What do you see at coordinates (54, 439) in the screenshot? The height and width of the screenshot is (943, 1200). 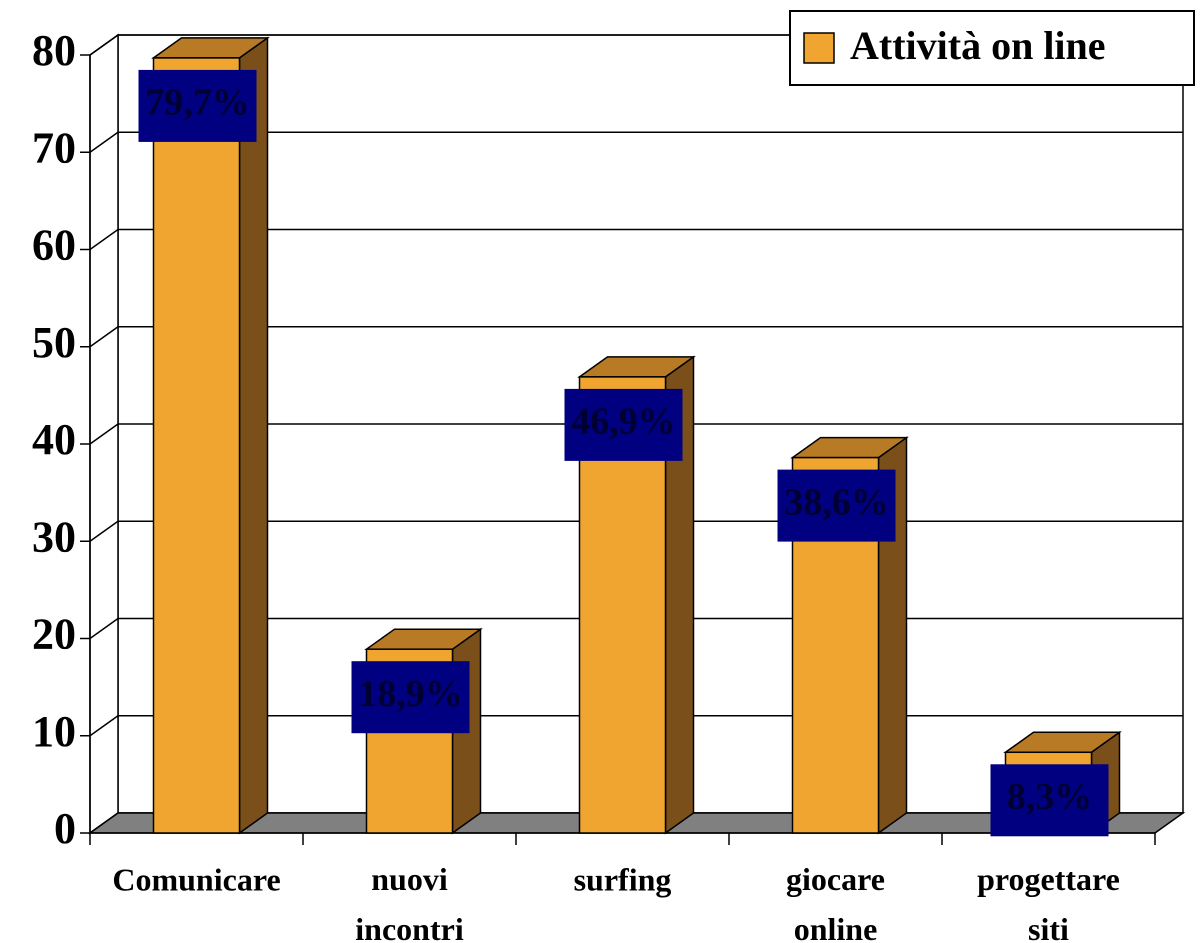 I see `y-tick-label: 40` at bounding box center [54, 439].